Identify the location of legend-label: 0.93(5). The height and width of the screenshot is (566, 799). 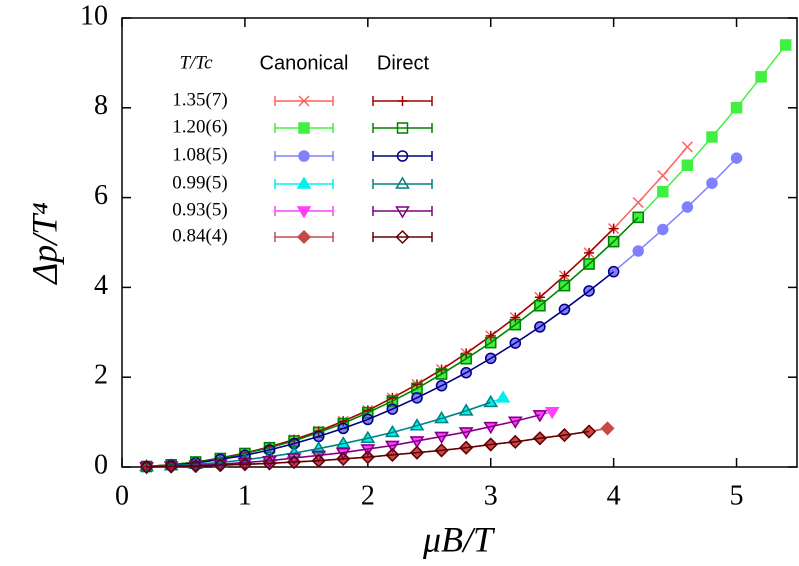
(199, 209).